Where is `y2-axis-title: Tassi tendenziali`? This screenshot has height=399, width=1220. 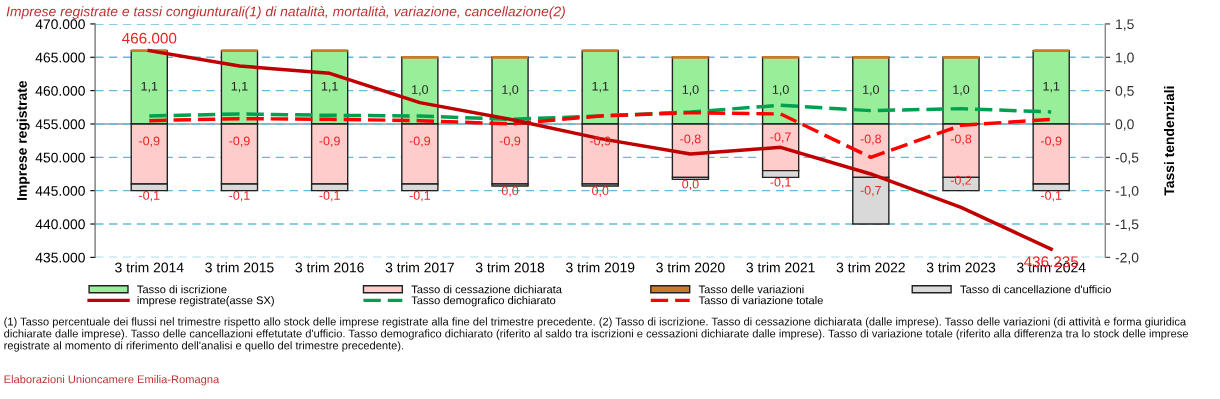 y2-axis-title: Tassi tendenziali is located at coordinates (1169, 141).